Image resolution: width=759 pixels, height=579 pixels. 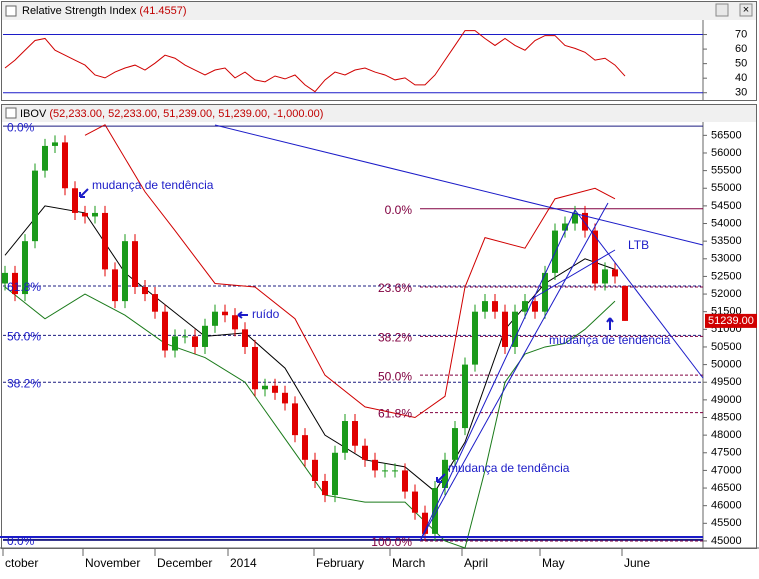 I want to click on y-tick-label: 45500, so click(x=726, y=523).